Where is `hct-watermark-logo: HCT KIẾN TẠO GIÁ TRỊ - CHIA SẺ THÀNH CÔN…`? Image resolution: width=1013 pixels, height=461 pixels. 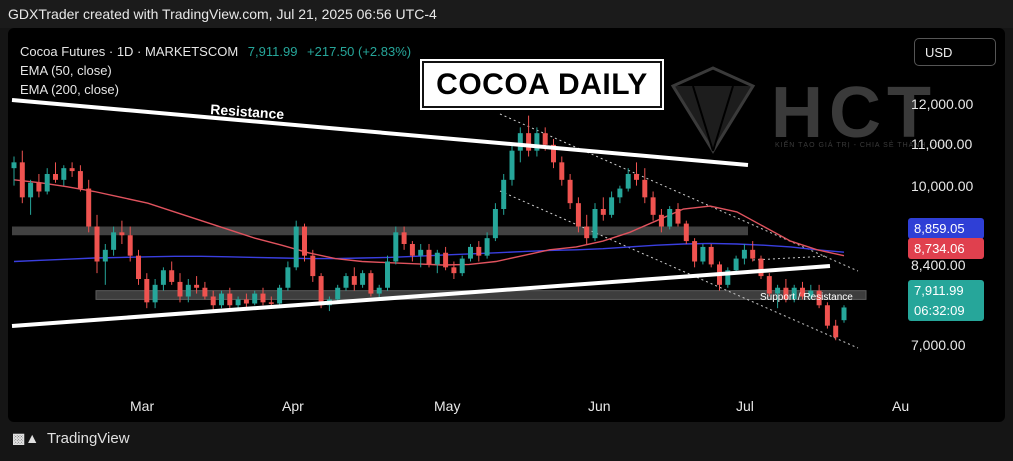 hct-watermark-logo: HCT KIẾN TẠO GIÁ TRỊ - CHIA SẺ THÀNH CÔN… is located at coordinates (808, 111).